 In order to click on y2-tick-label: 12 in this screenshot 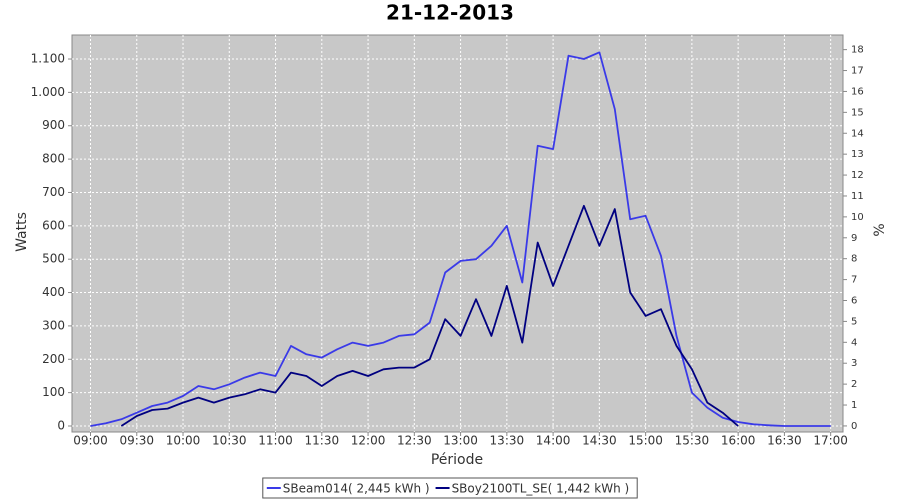, I will do `click(857, 175)`.